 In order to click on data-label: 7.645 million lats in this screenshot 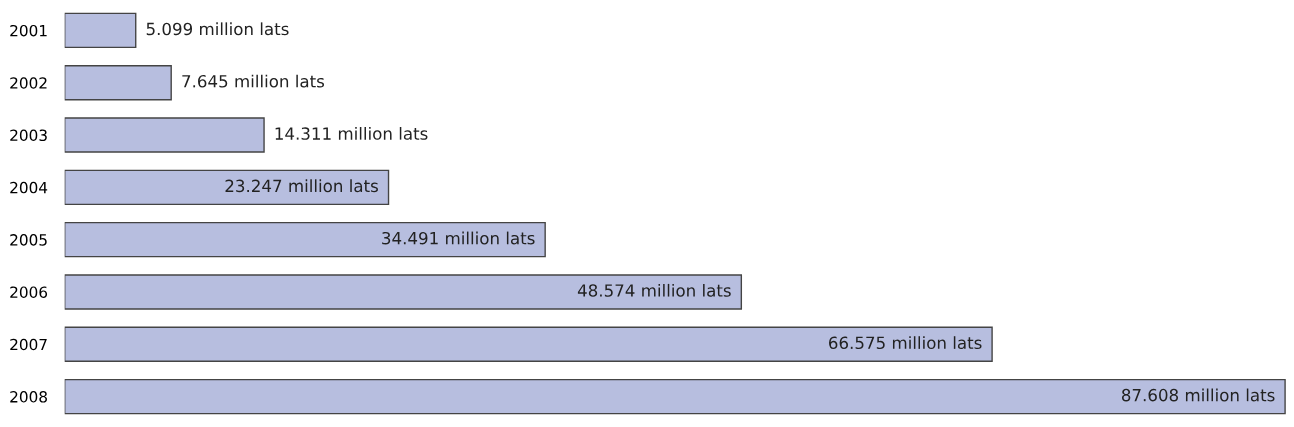, I will do `click(253, 81)`.